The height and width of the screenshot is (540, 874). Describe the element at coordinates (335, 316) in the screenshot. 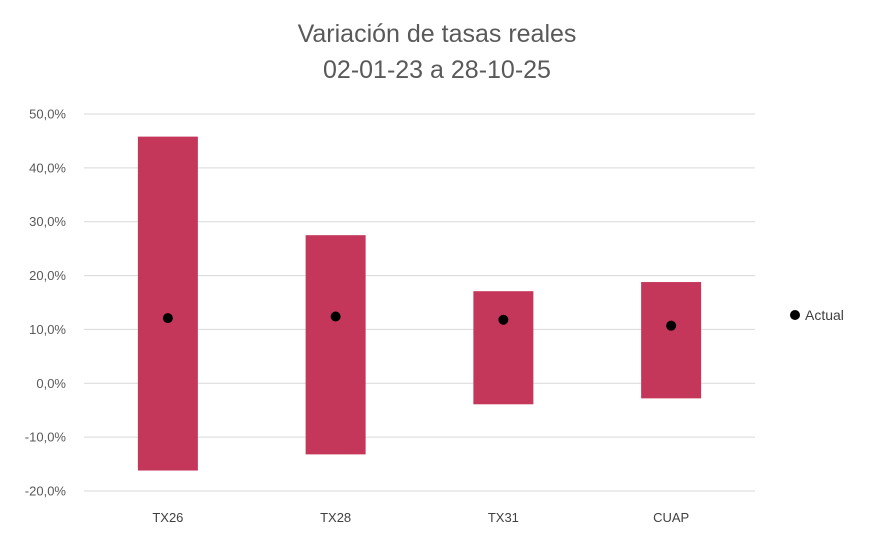

I see `actual-point-tx28` at that location.